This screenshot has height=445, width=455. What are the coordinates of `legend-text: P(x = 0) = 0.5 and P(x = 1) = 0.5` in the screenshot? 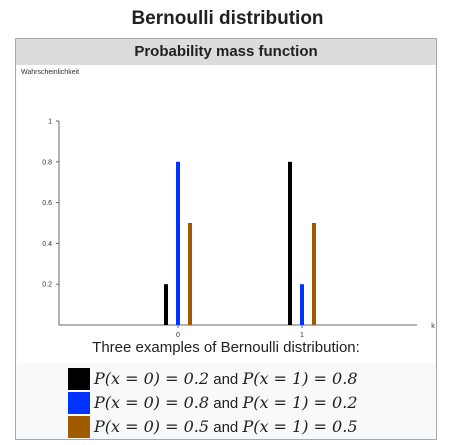 It's located at (226, 426).